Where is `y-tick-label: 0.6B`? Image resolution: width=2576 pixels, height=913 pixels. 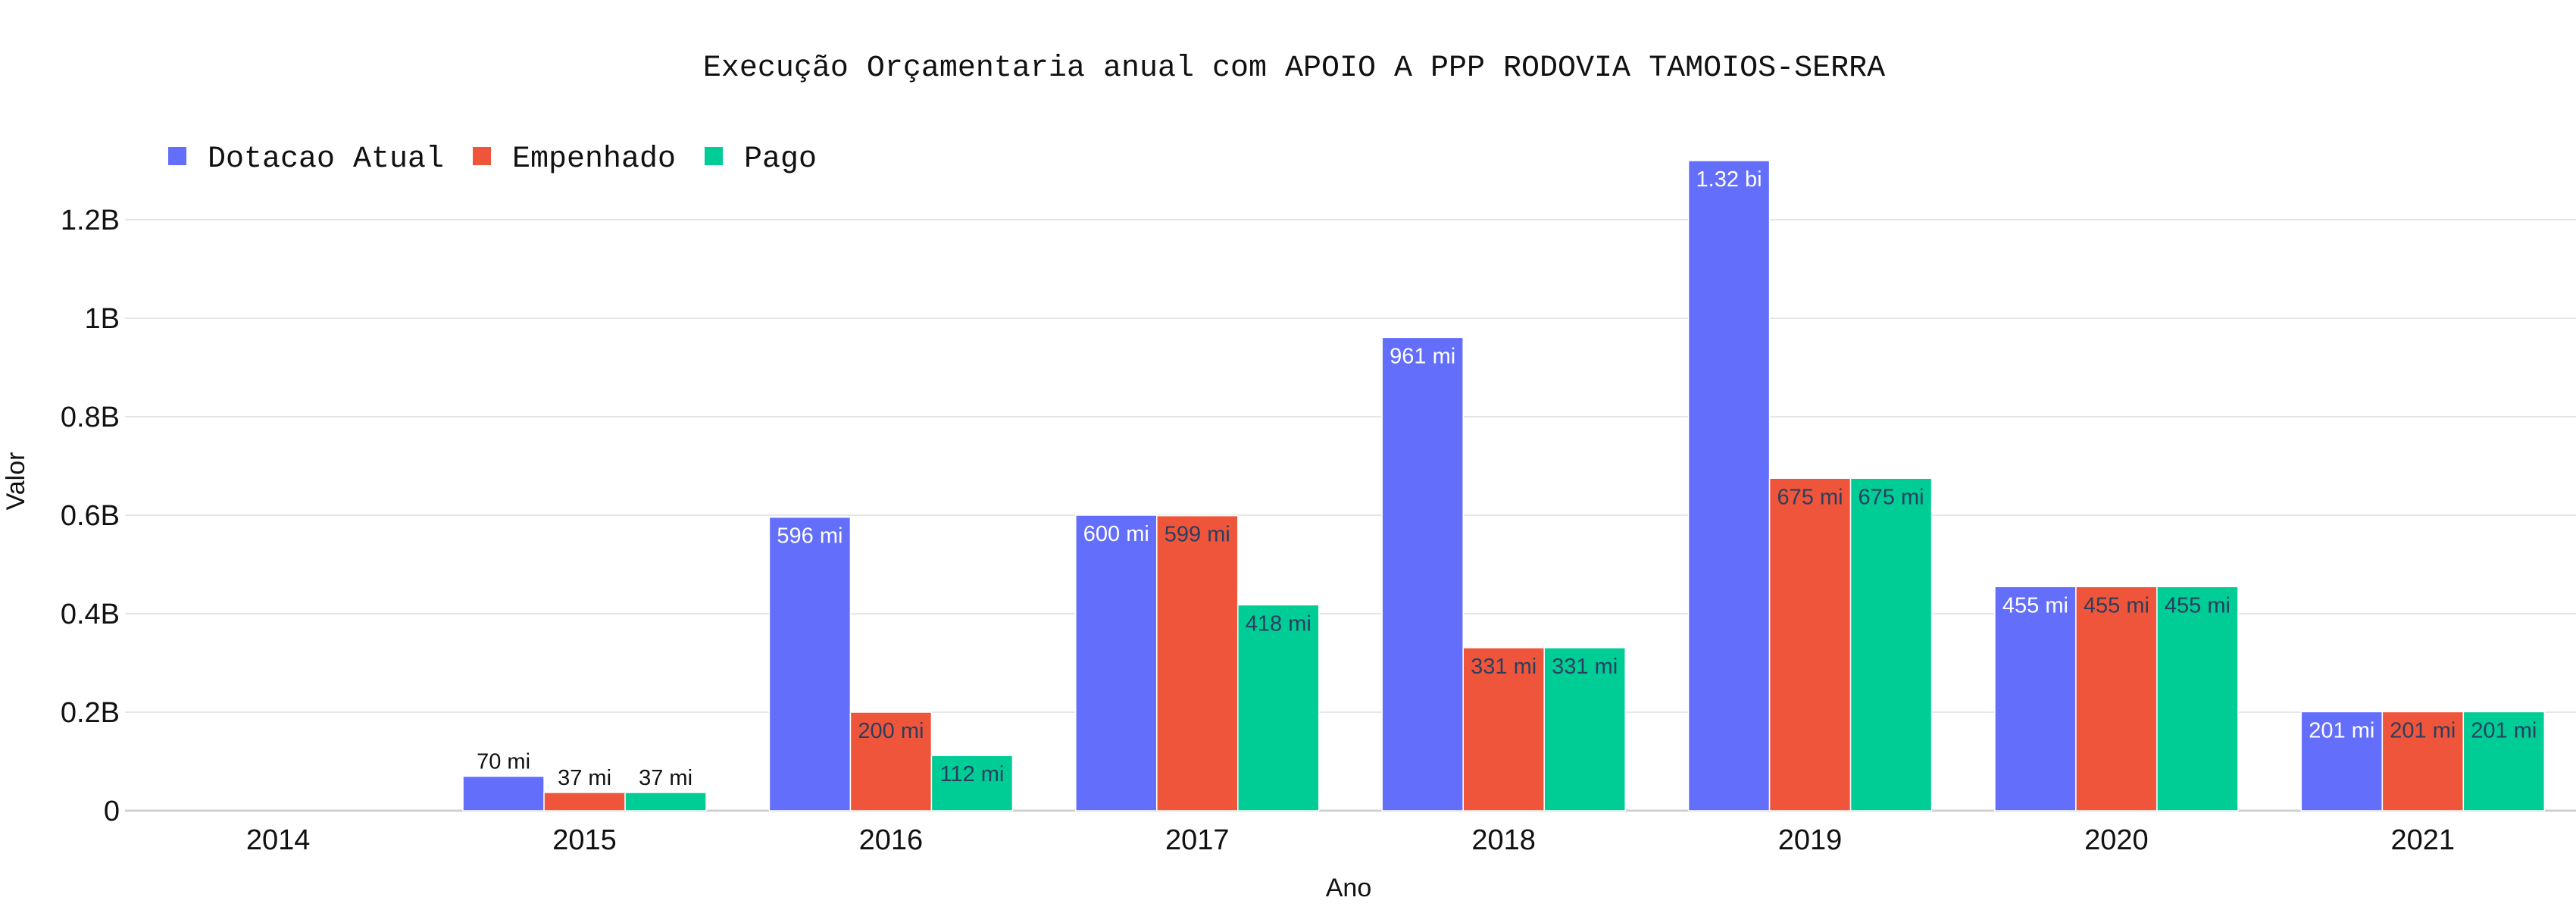
y-tick-label: 0.6B is located at coordinates (90, 516).